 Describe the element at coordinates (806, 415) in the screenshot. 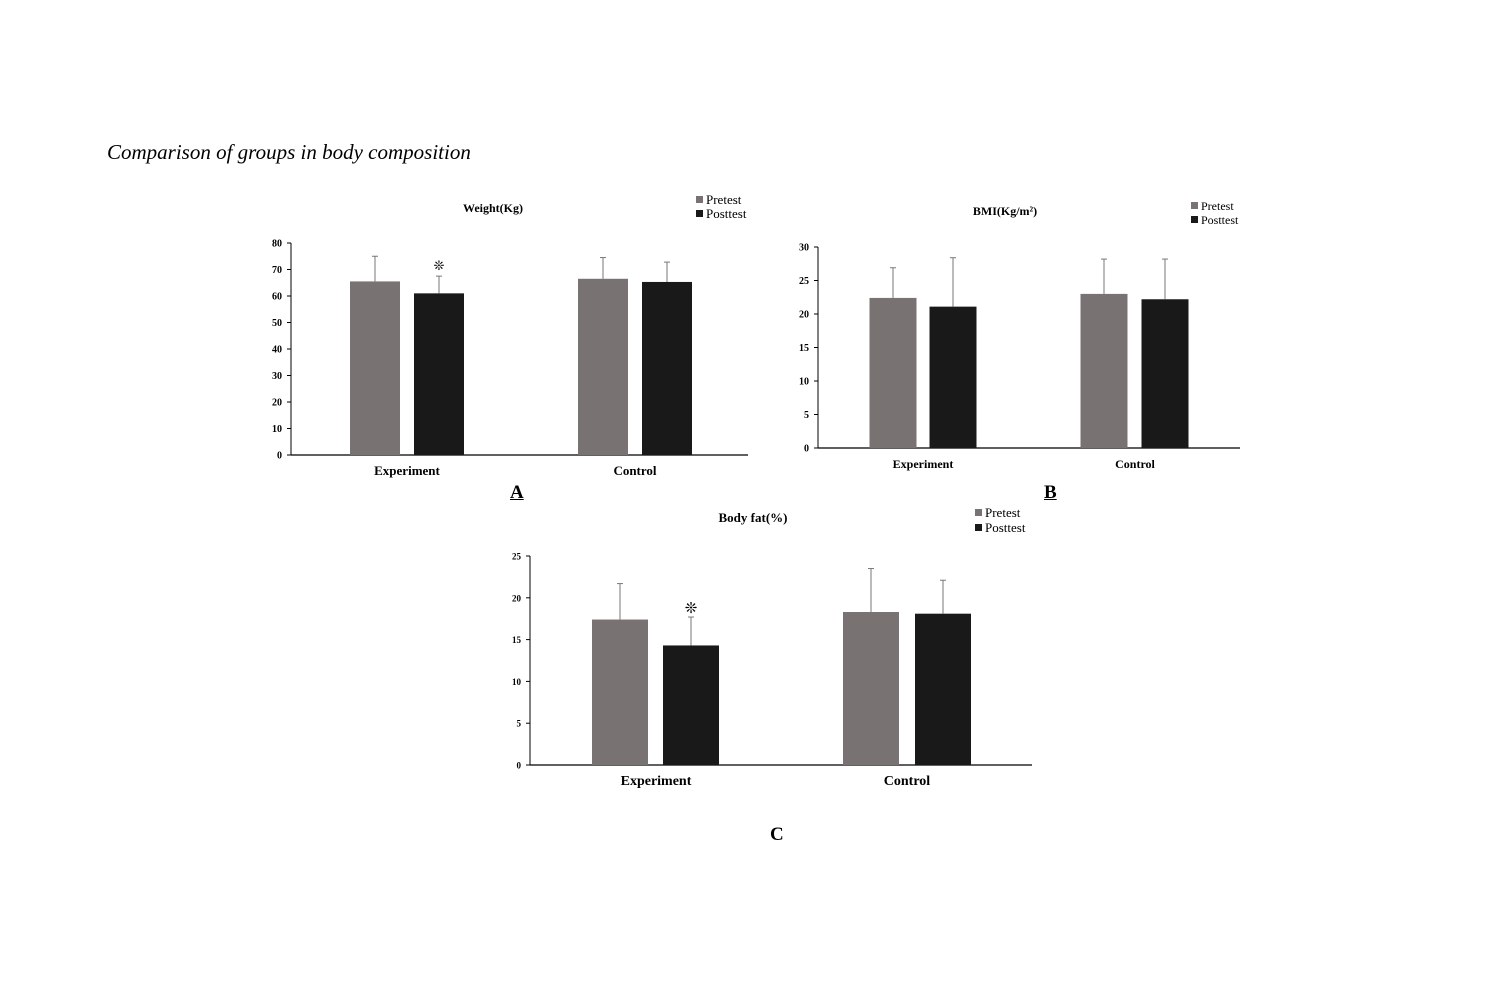

I see `chart-b-y-tick-label: 5` at that location.